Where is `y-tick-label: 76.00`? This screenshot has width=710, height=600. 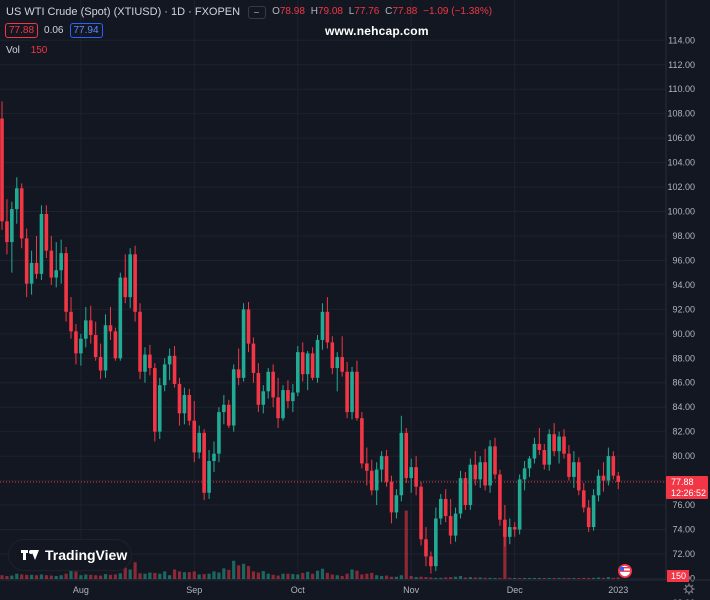 y-tick-label: 76.00 is located at coordinates (683, 505).